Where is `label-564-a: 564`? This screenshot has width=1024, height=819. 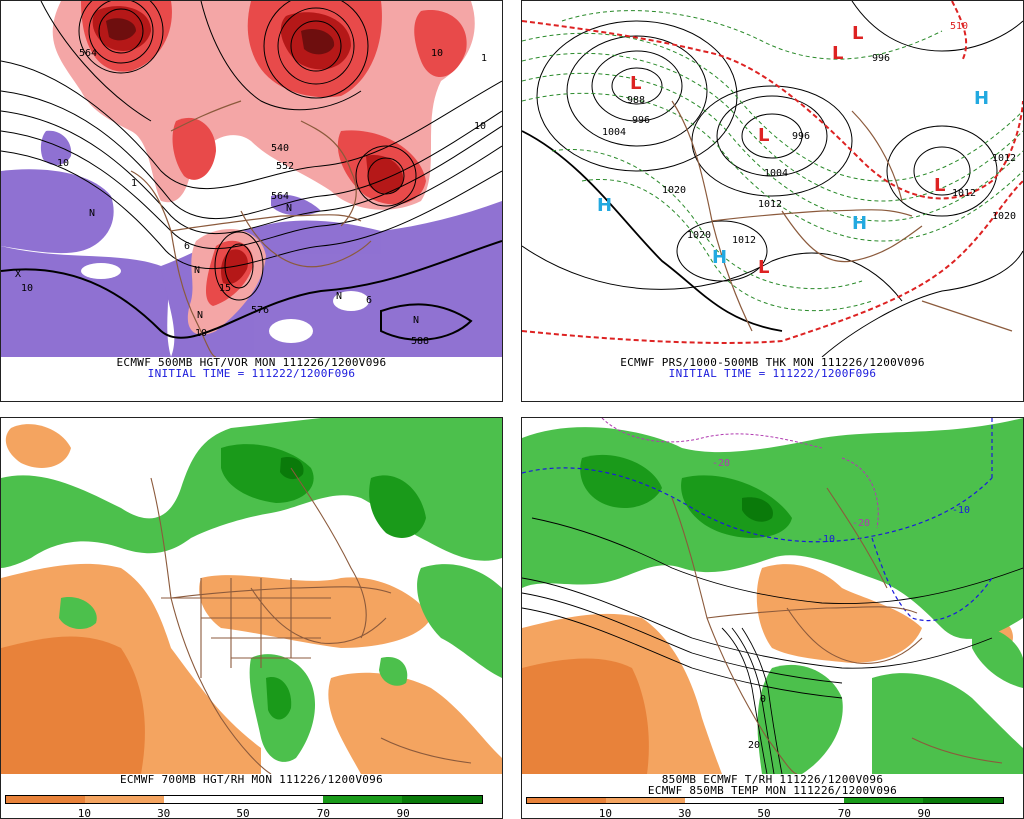
label-564-a: 564 is located at coordinates (88, 53).